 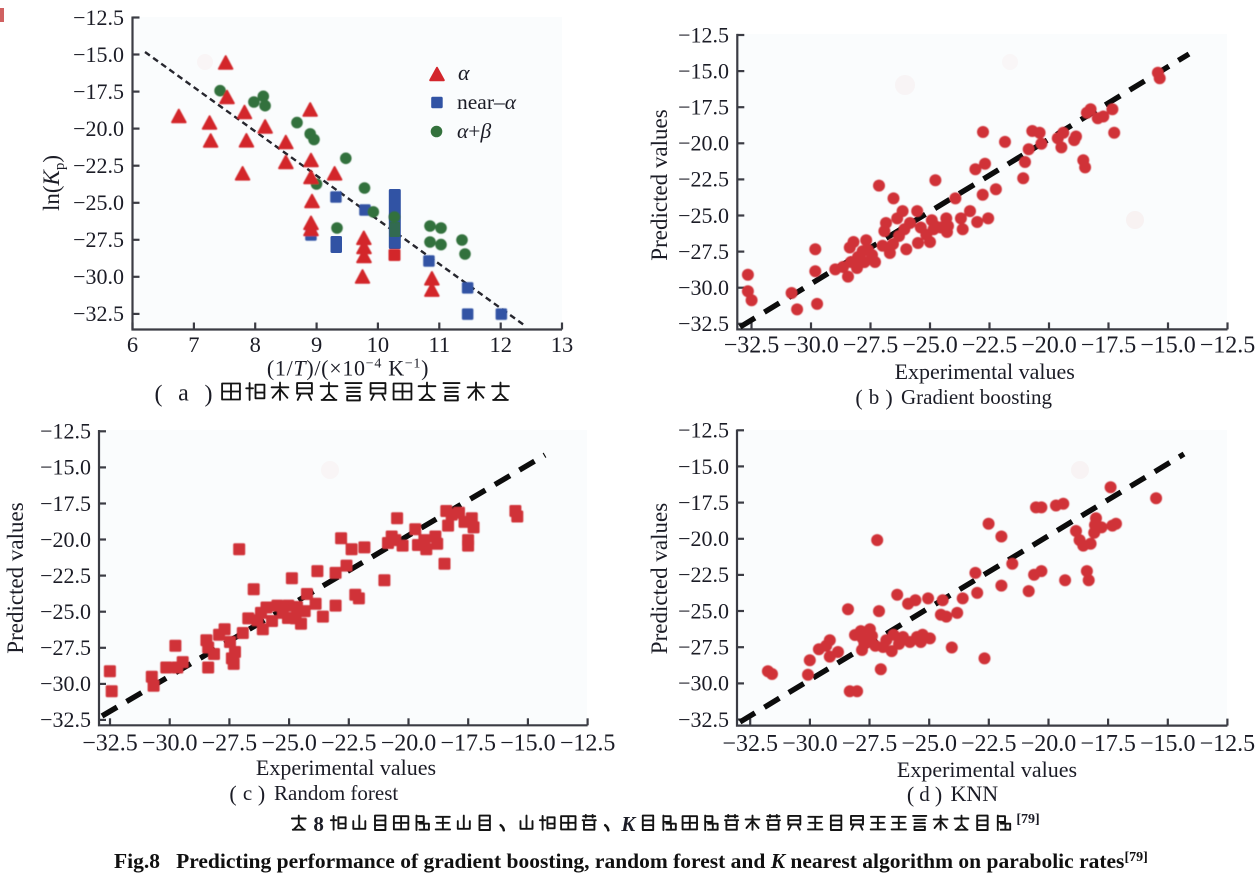 I want to click on svg-text: α+β, so click(x=474, y=131).